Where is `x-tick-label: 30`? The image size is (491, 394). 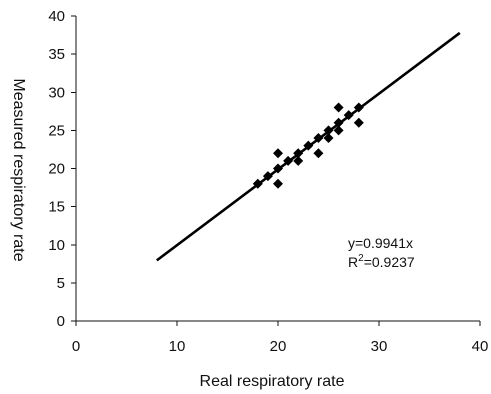
x-tick-label: 30 is located at coordinates (379, 346).